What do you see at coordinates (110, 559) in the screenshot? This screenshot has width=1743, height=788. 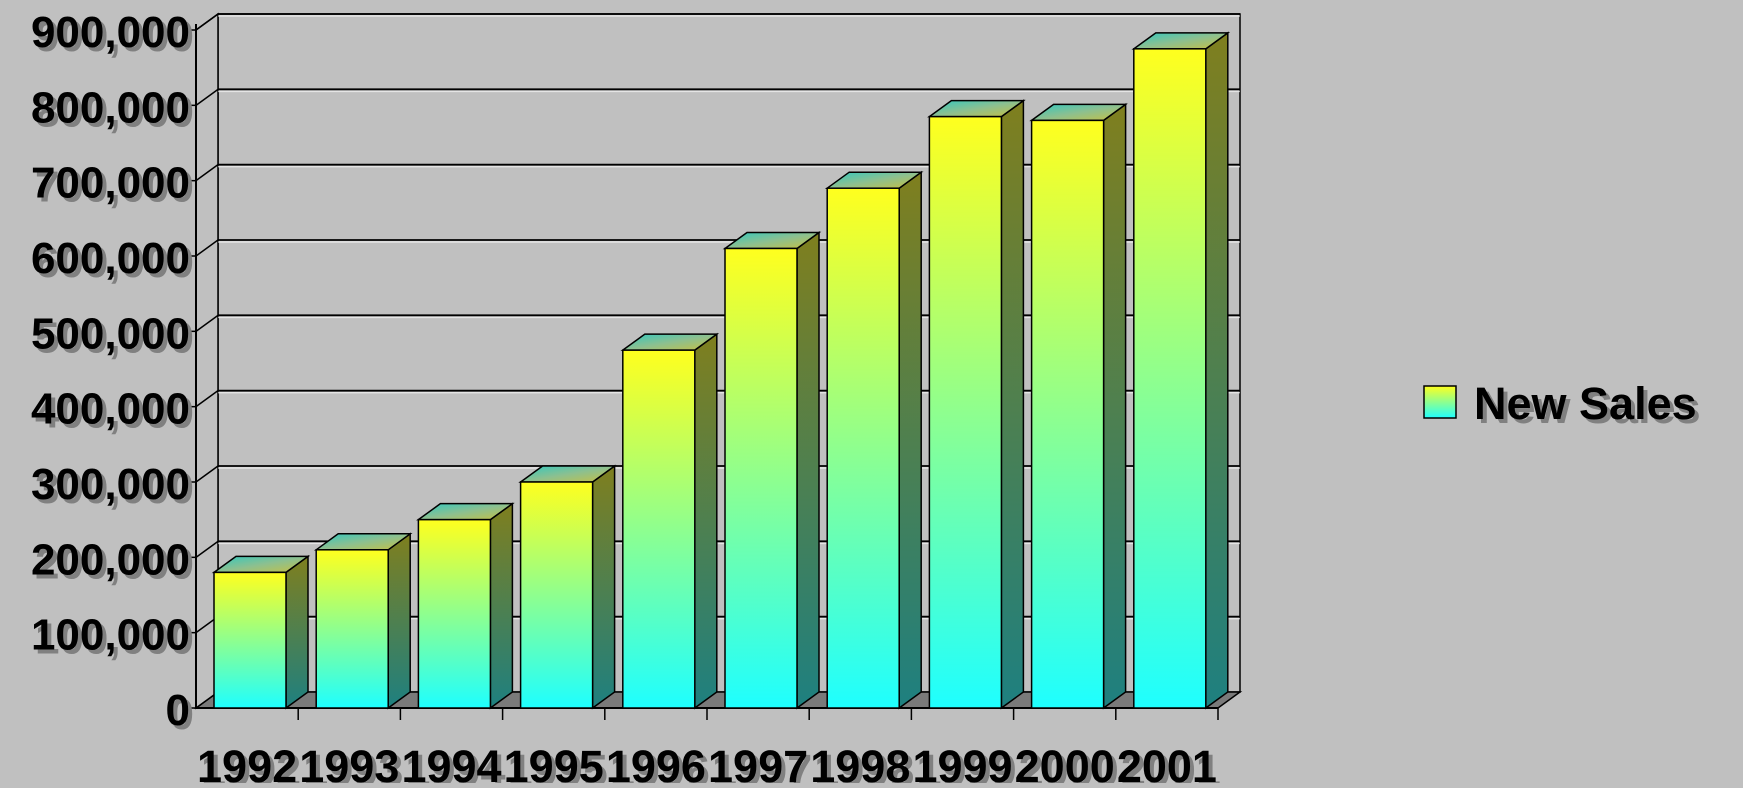 I see `y-tick-label: 200,000` at bounding box center [110, 559].